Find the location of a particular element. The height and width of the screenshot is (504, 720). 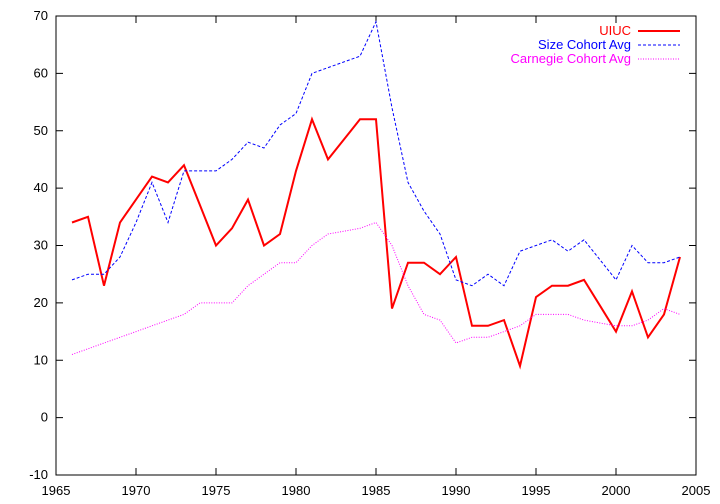

y-tick-label: 30 is located at coordinates (41, 245).